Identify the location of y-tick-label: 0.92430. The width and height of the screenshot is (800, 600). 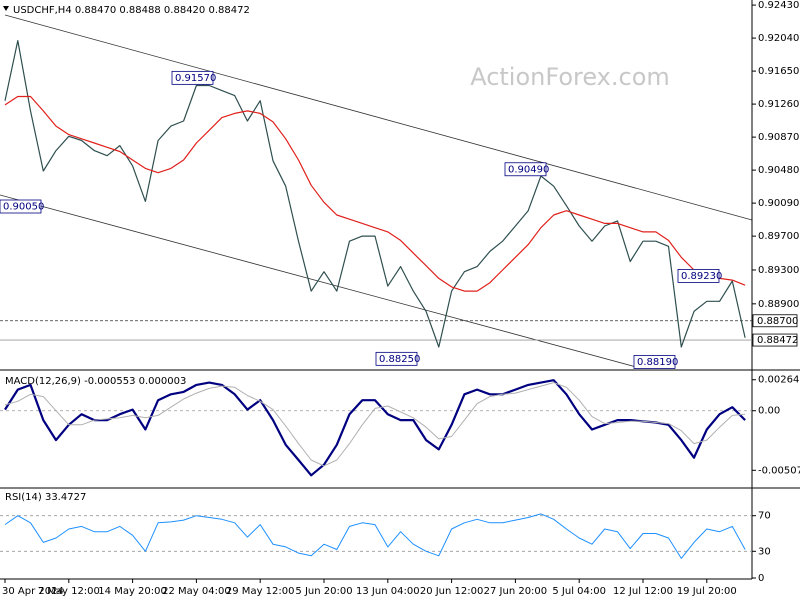
(778, 5).